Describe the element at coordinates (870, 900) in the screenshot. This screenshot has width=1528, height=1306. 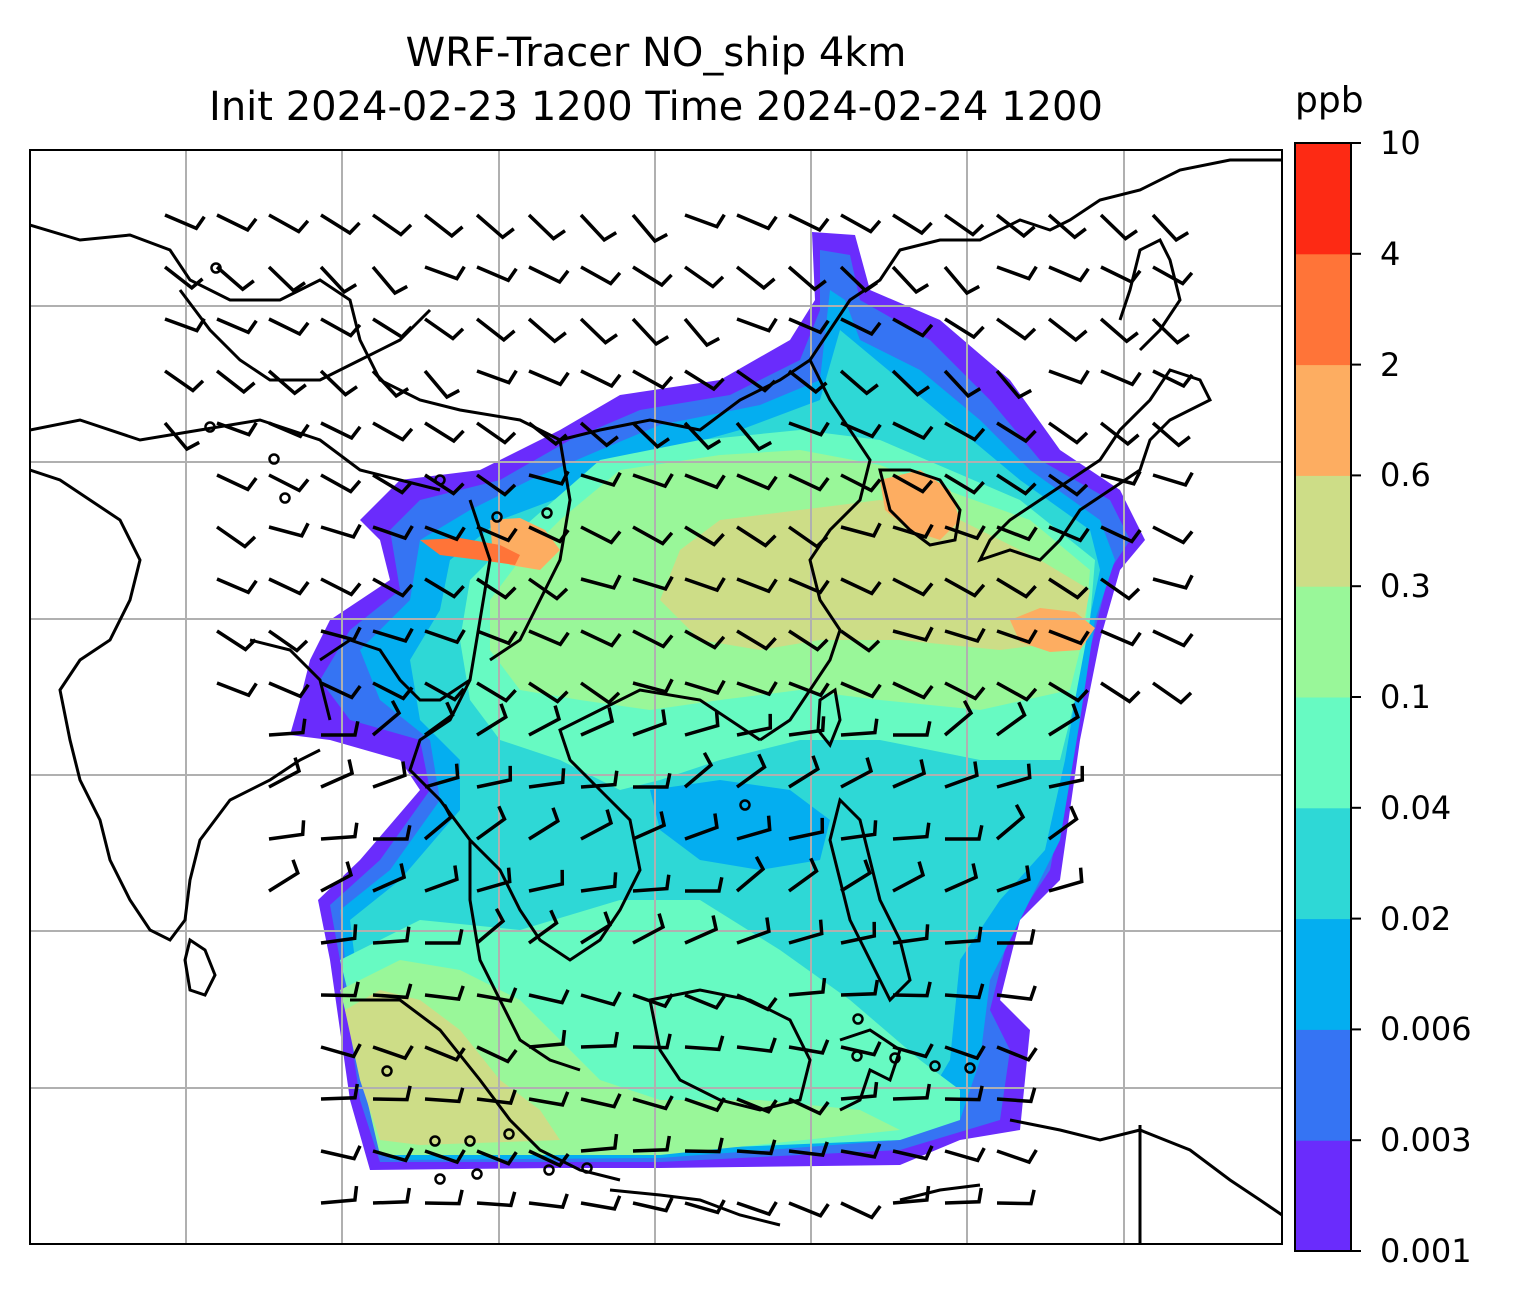
I see `coastline-philippines` at that location.